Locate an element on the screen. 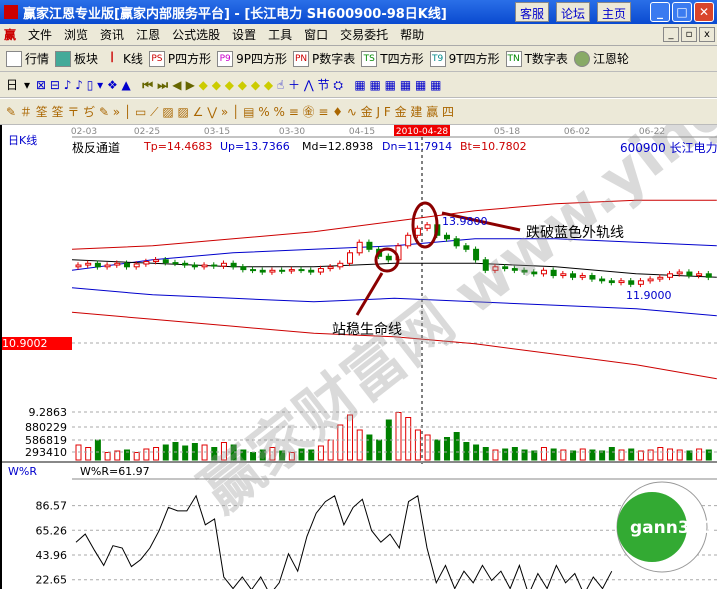 Image resolution: width=717 pixels, height=592 pixels. p-square-button: PS P四方形 is located at coordinates (180, 58).